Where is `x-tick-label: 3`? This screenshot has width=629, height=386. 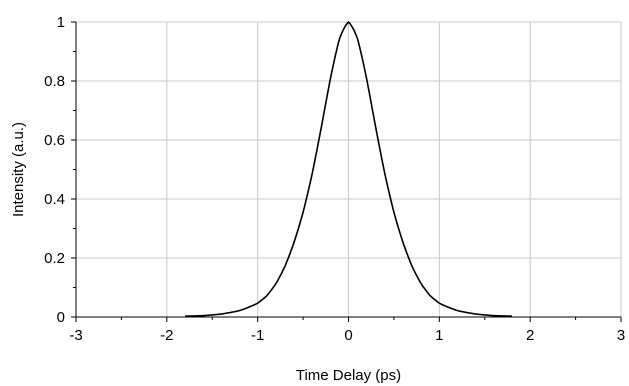
x-tick-label: 3 is located at coordinates (621, 335).